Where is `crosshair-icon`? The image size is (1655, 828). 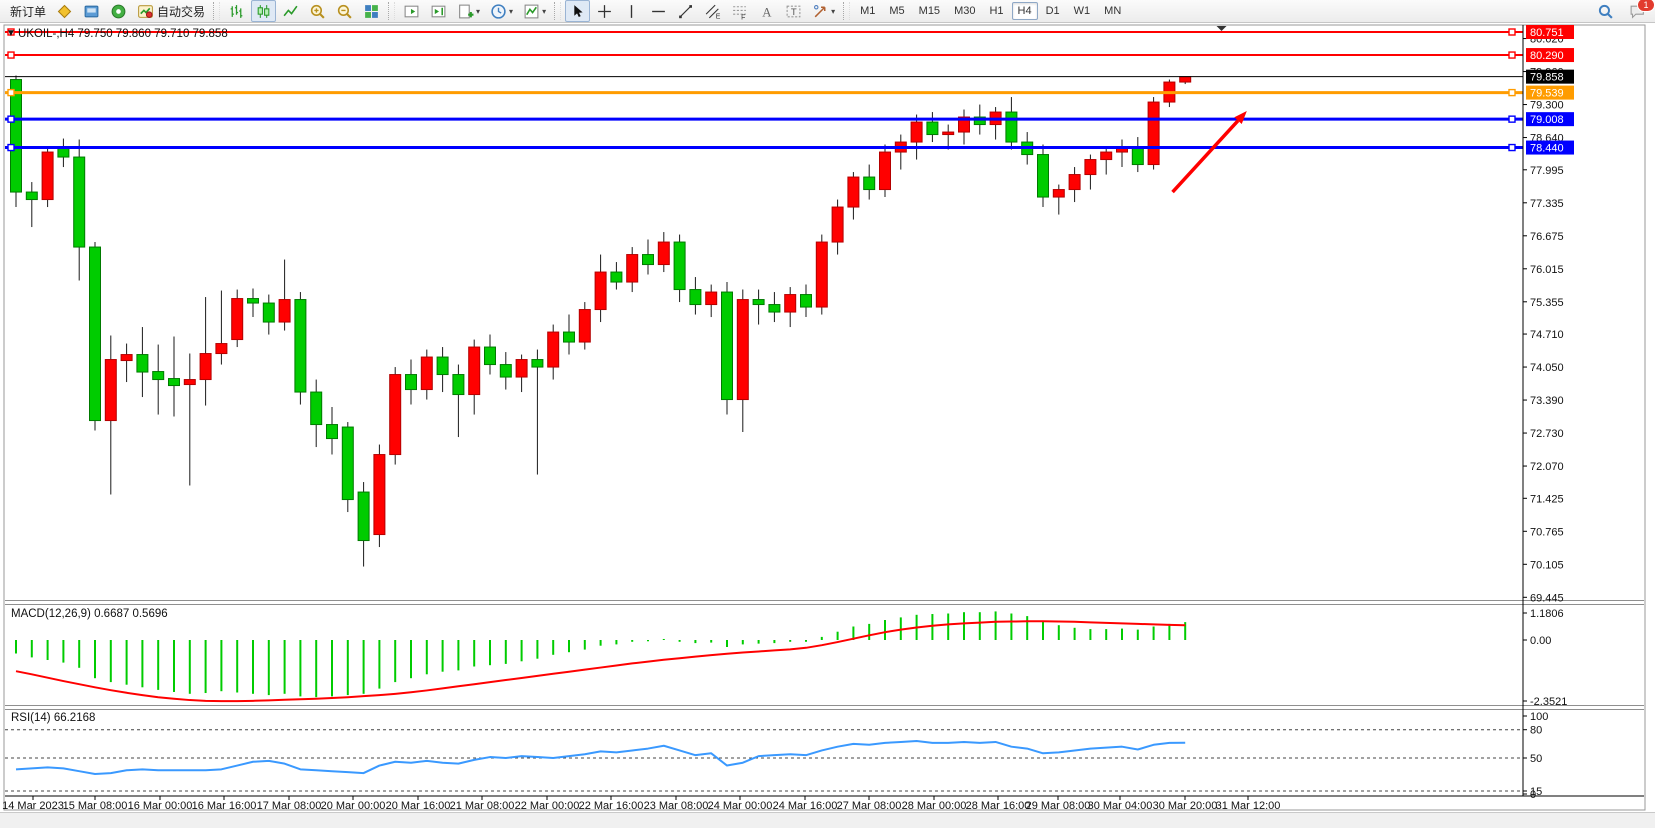 crosshair-icon is located at coordinates (604, 11).